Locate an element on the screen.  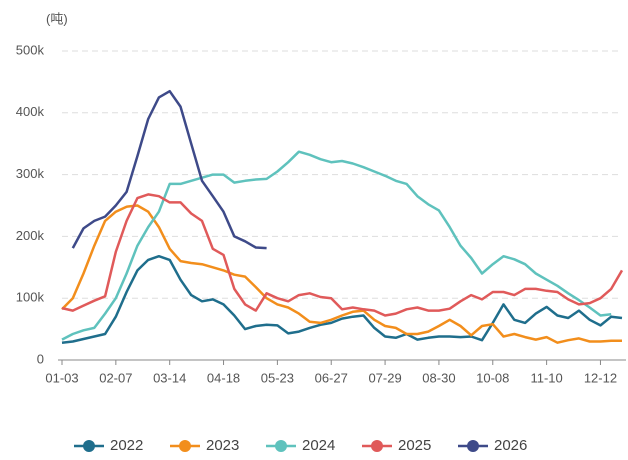
y-tick-label: 100k is located at coordinates (30, 297).